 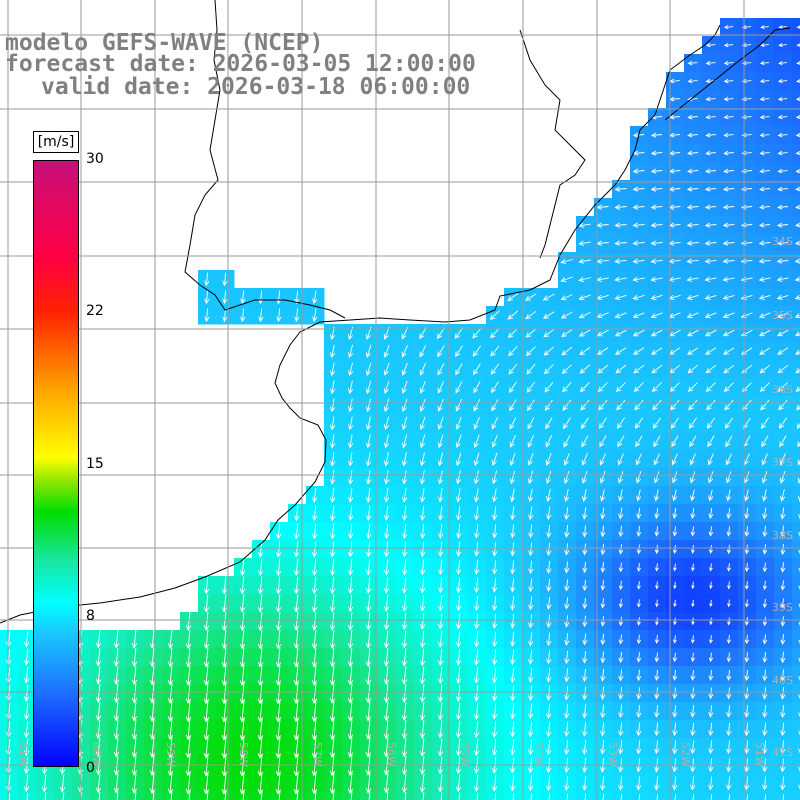 I want to click on colorbar-label-22: 22, so click(x=95, y=311).